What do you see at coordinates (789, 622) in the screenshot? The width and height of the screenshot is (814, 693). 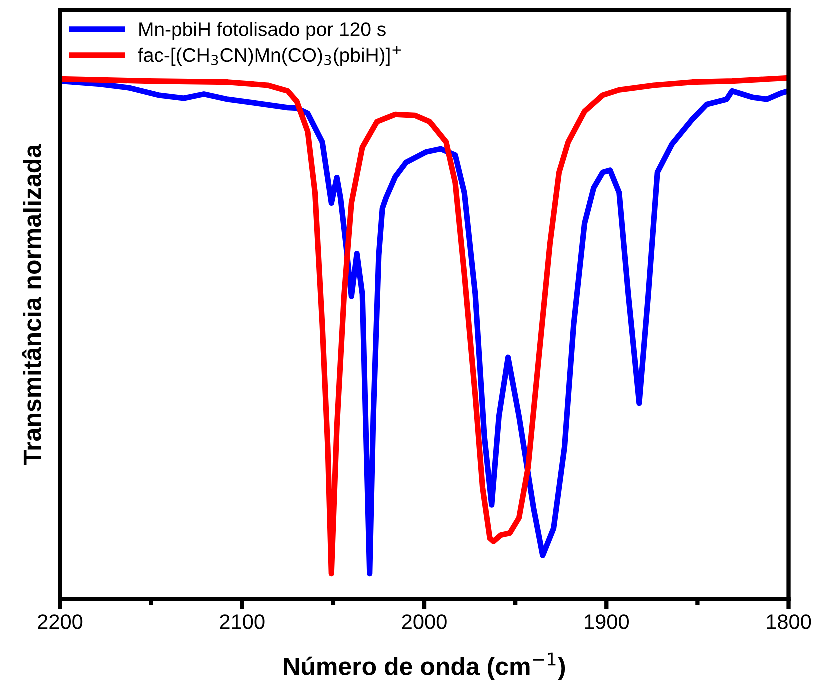 I see `x-tick-label: 1800` at bounding box center [789, 622].